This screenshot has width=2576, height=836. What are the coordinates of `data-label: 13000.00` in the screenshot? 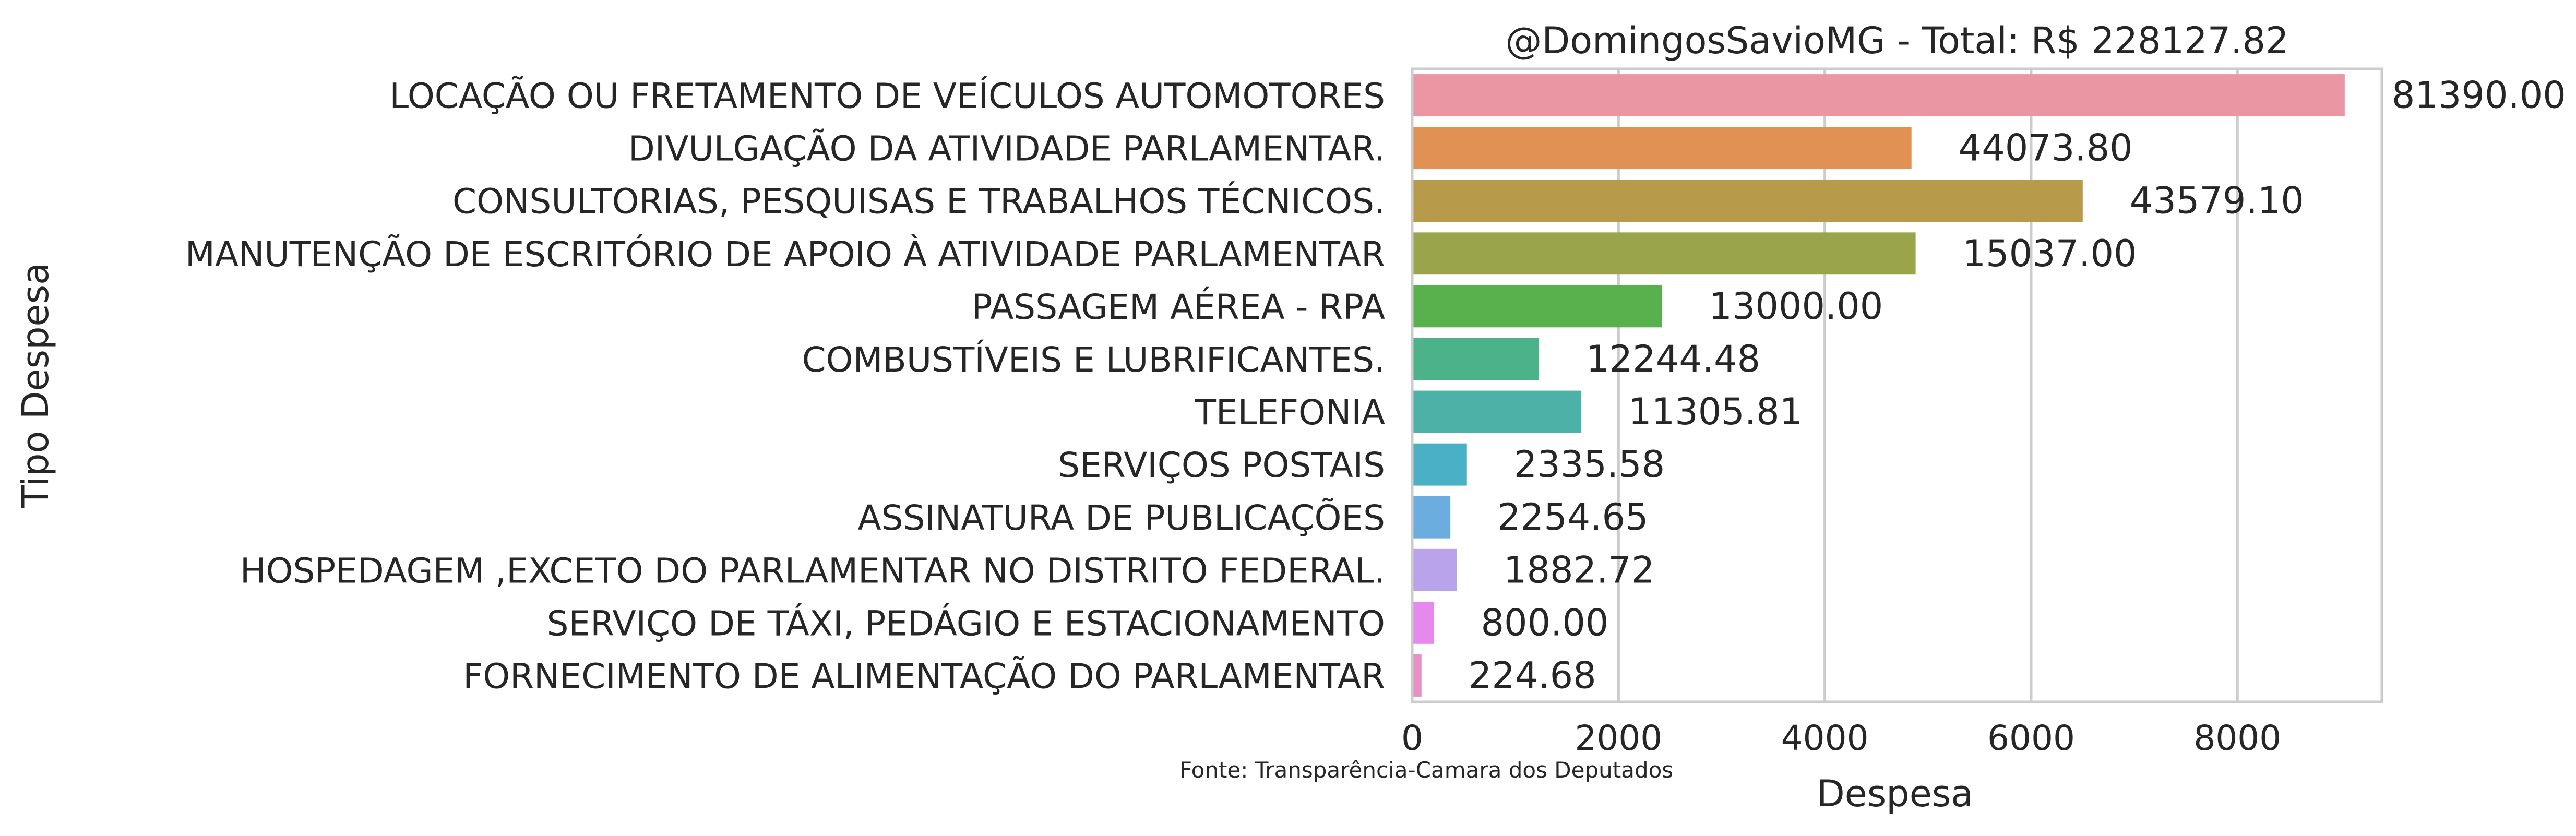 It's located at (1796, 307).